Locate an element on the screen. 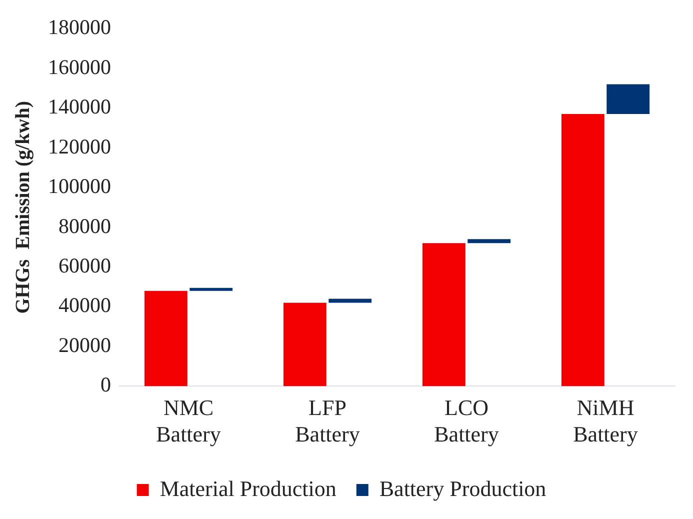 This screenshot has height=519, width=693. y-tick-label: 60000 is located at coordinates (84, 266).